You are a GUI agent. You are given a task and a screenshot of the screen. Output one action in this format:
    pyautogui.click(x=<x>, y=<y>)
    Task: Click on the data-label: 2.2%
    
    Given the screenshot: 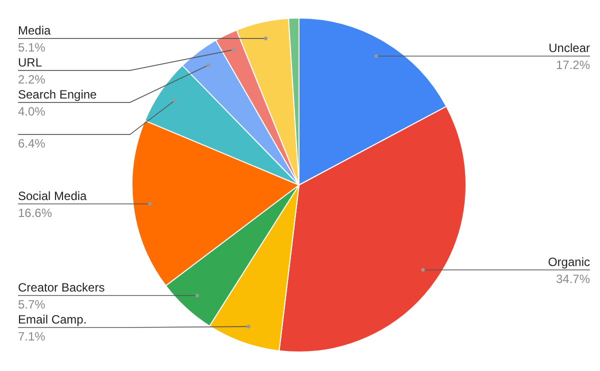 What is the action you would take?
    pyautogui.click(x=32, y=79)
    